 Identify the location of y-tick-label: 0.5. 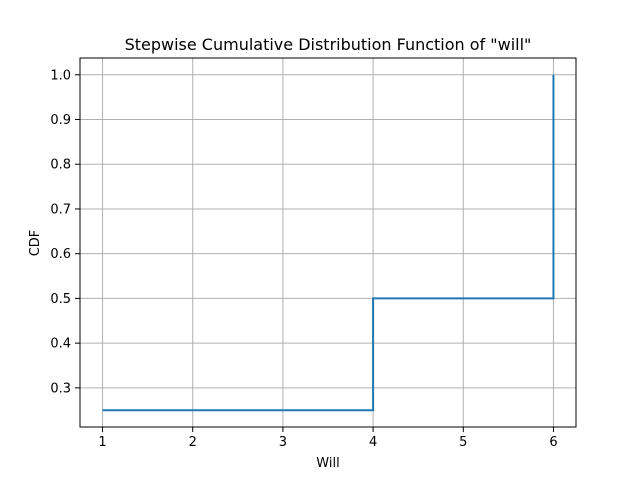
(60, 299).